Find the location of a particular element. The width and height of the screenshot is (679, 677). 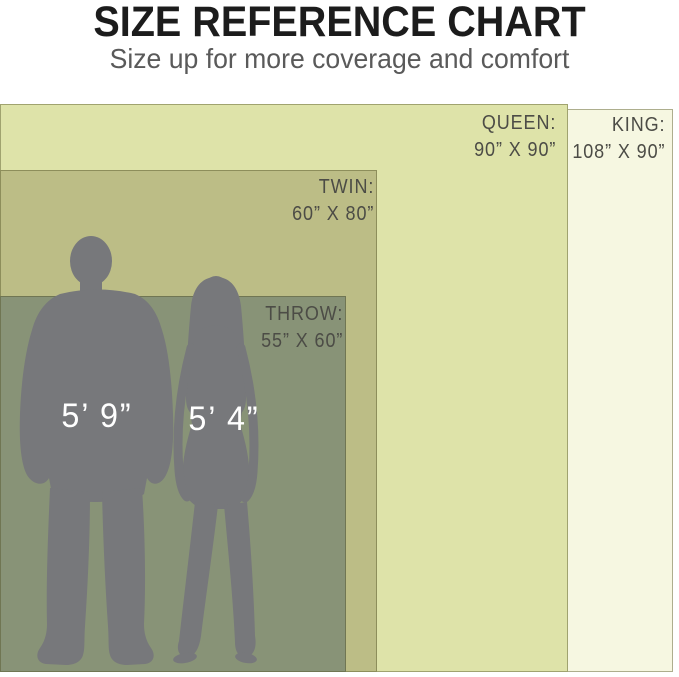

label-queen: QUEEN: 90” X 90” is located at coordinates (515, 137).